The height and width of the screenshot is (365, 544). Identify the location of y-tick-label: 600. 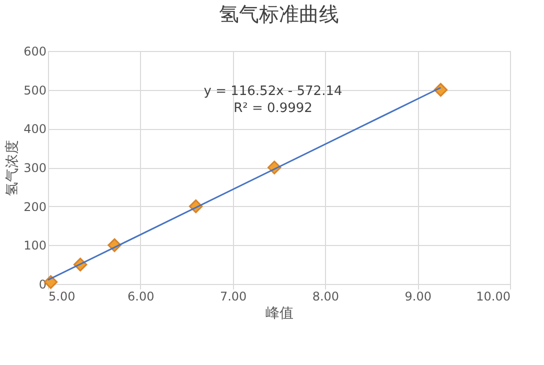
(35, 51).